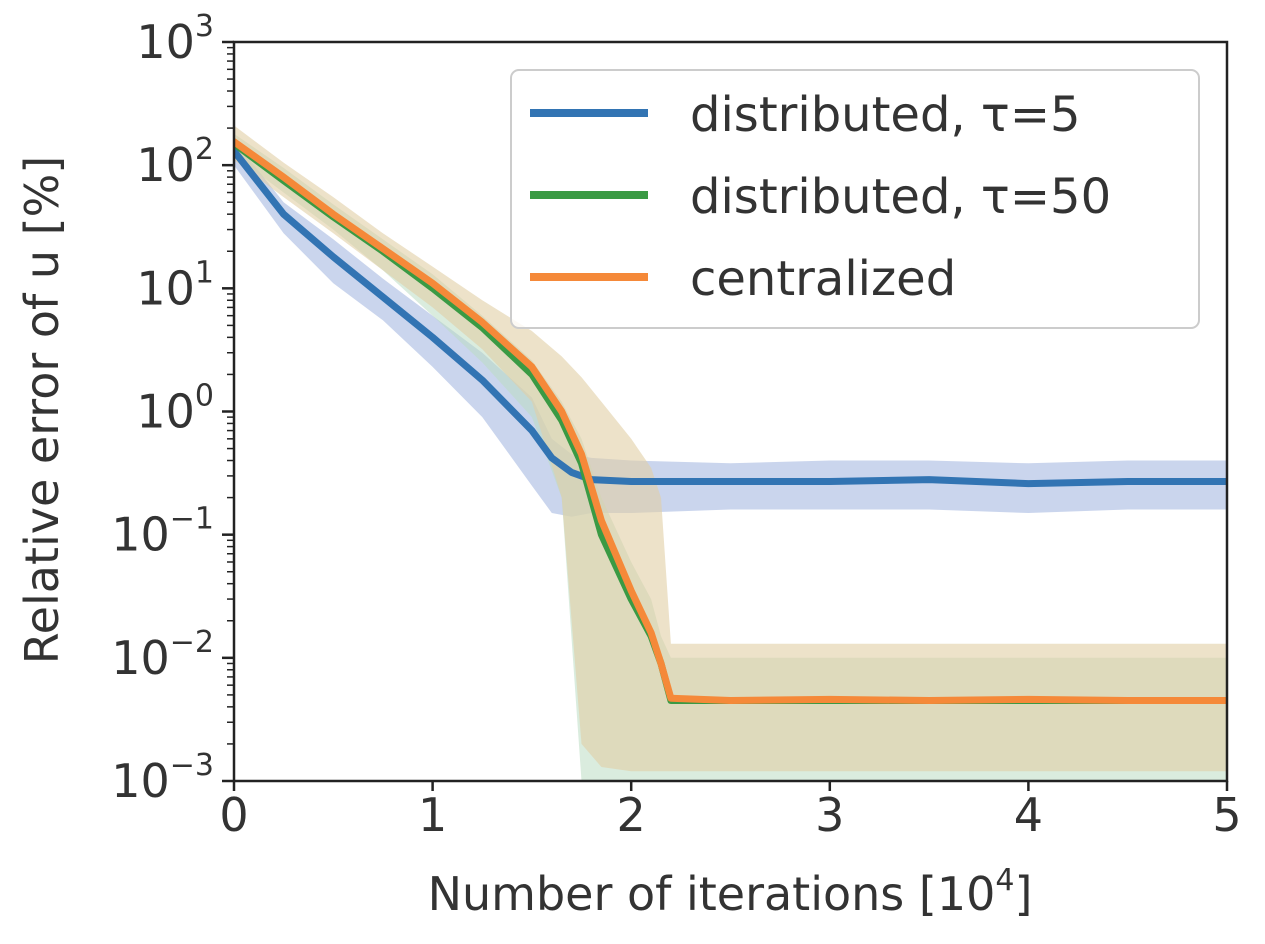 Image resolution: width=1265 pixels, height=944 pixels. Describe the element at coordinates (162, 532) in the screenshot. I see `y-tick-label: 10⁻¹` at that location.